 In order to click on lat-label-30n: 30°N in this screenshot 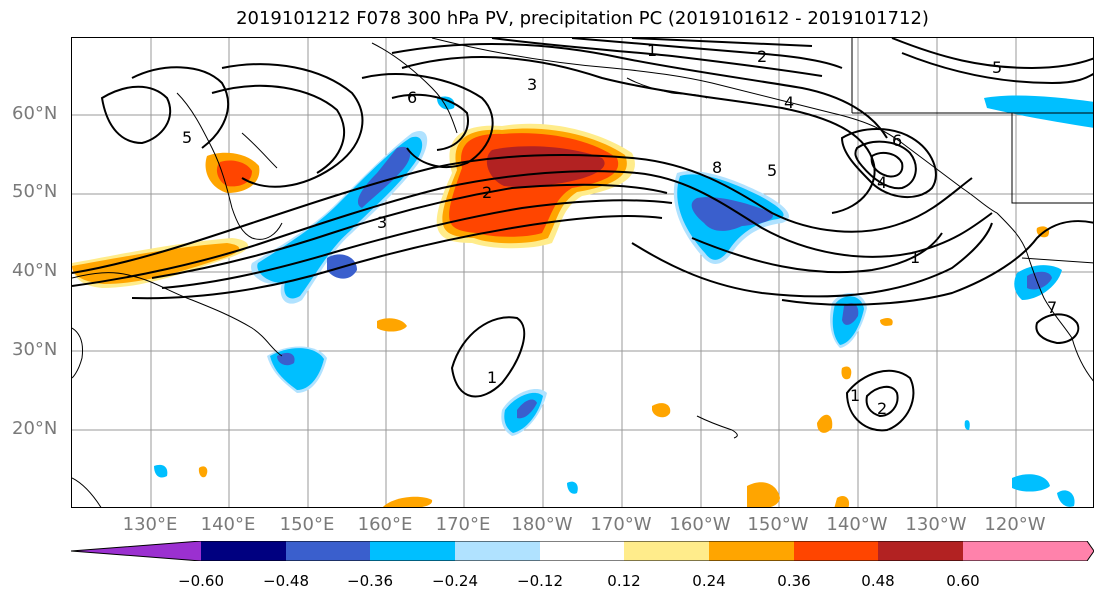, I will do `click(35, 349)`.